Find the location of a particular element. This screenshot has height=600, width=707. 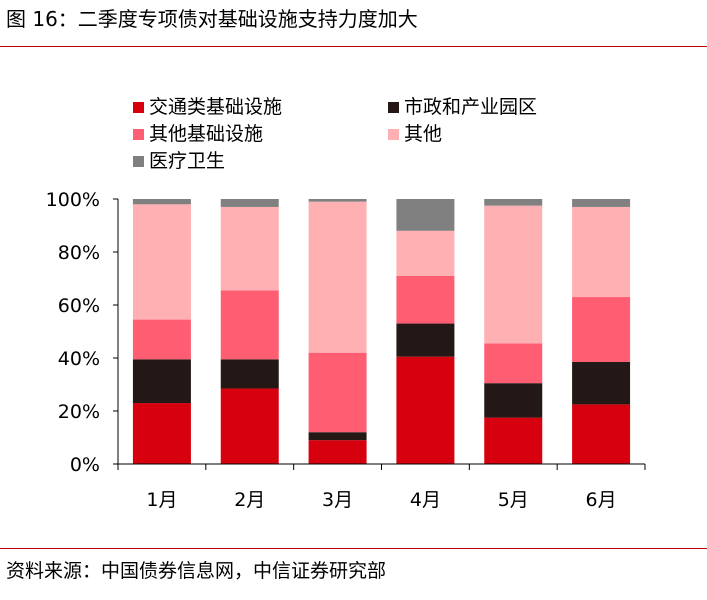

x-tick-label: 6月 is located at coordinates (601, 500).